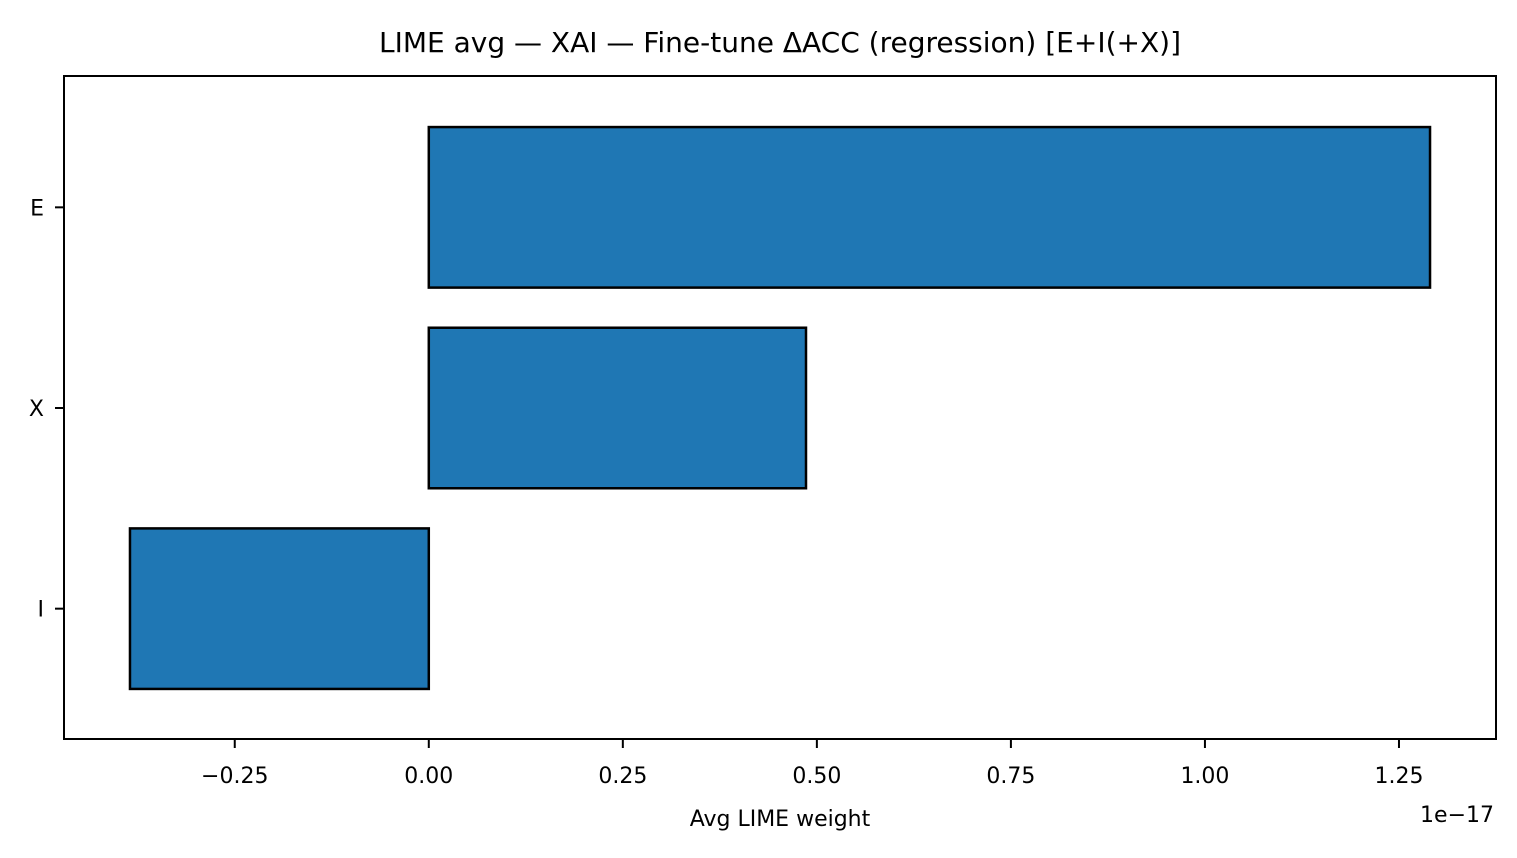 This screenshot has height=858, width=1517. What do you see at coordinates (816, 776) in the screenshot?
I see `x-tick-label: 0.50` at bounding box center [816, 776].